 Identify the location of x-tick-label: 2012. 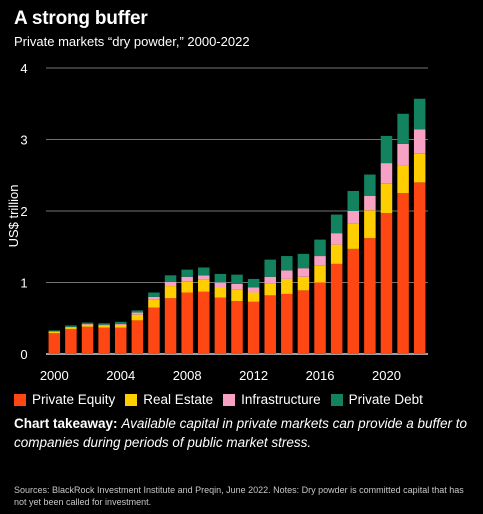
(253, 375).